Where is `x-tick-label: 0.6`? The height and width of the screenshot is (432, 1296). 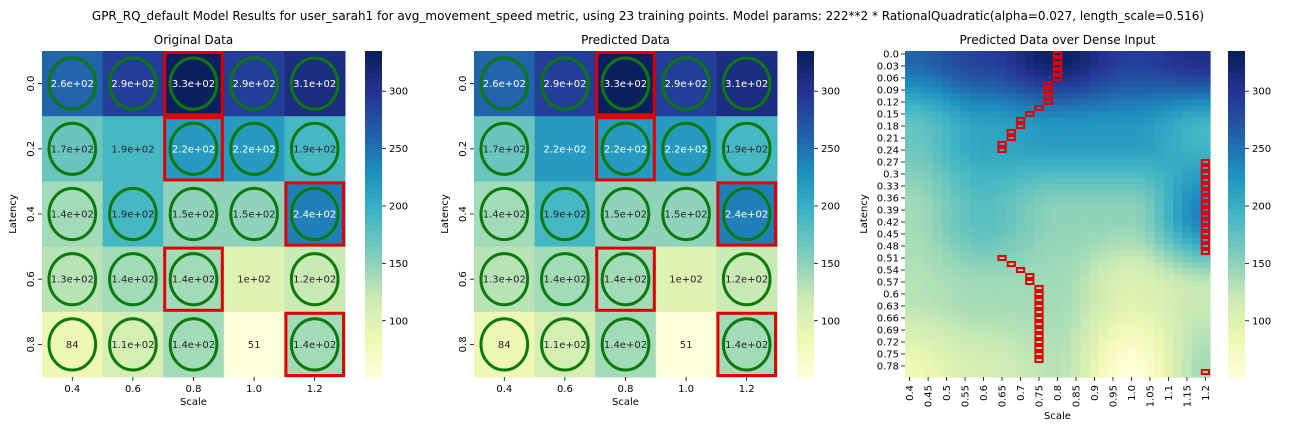 x-tick-label: 0.6 is located at coordinates (984, 393).